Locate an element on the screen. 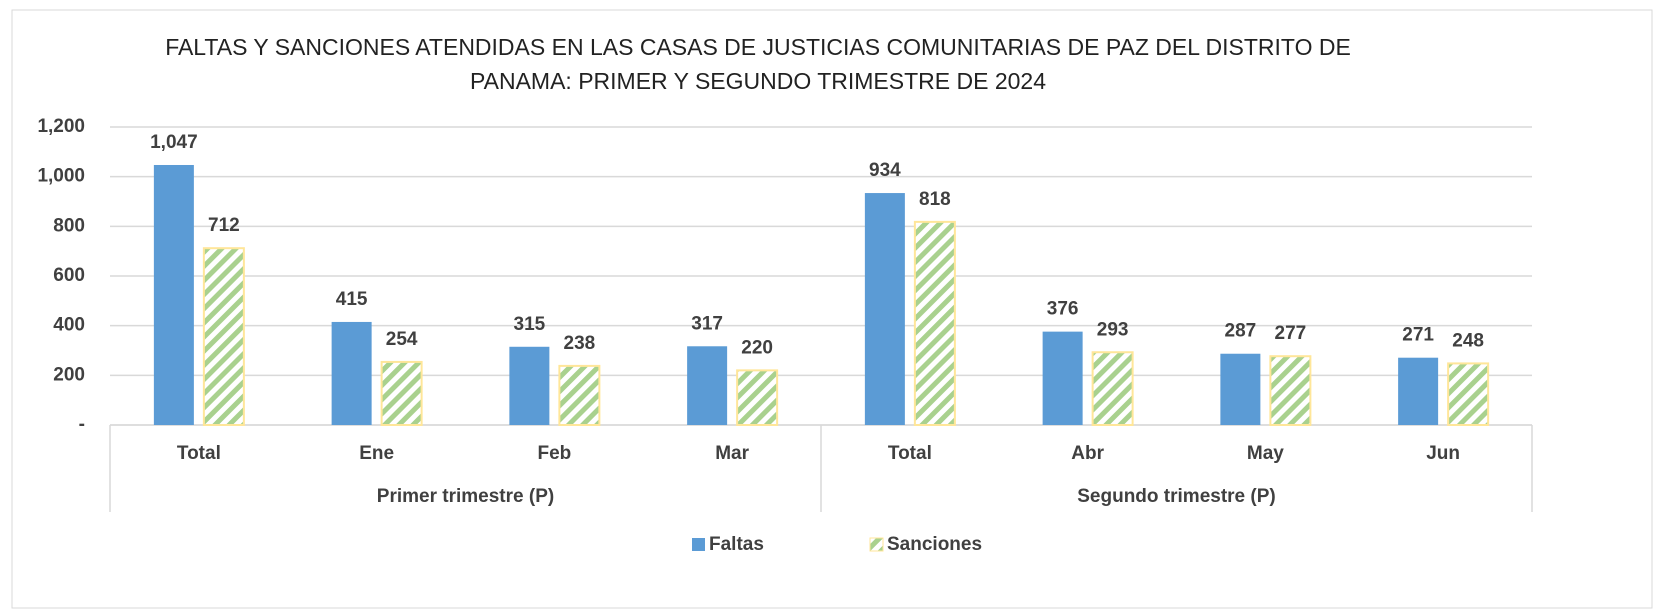  data-label: 818 is located at coordinates (935, 199).